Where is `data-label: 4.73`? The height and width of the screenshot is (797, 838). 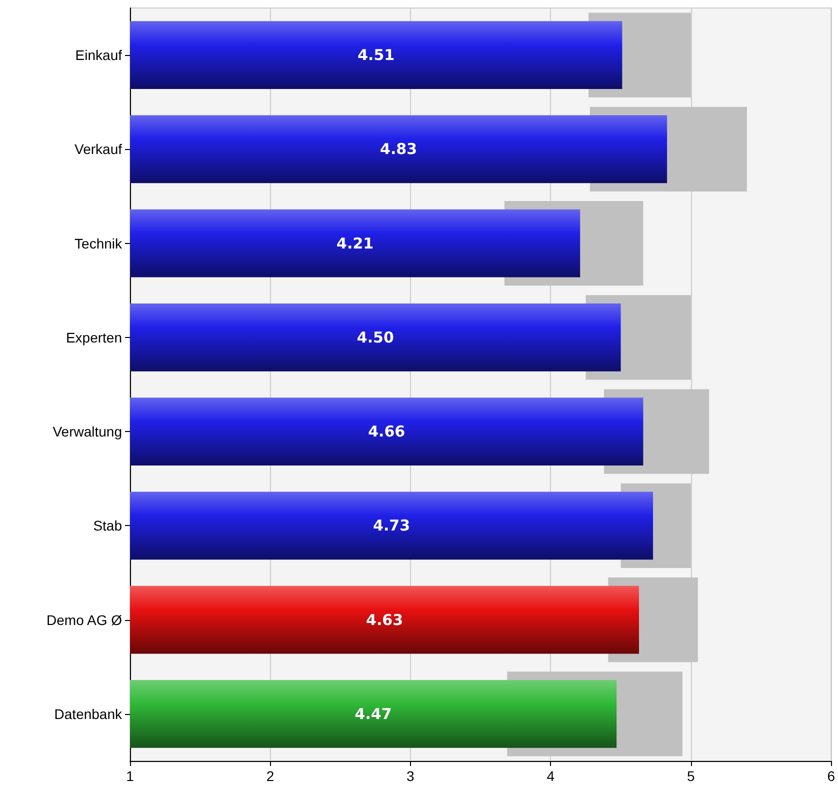 data-label: 4.73 is located at coordinates (391, 525).